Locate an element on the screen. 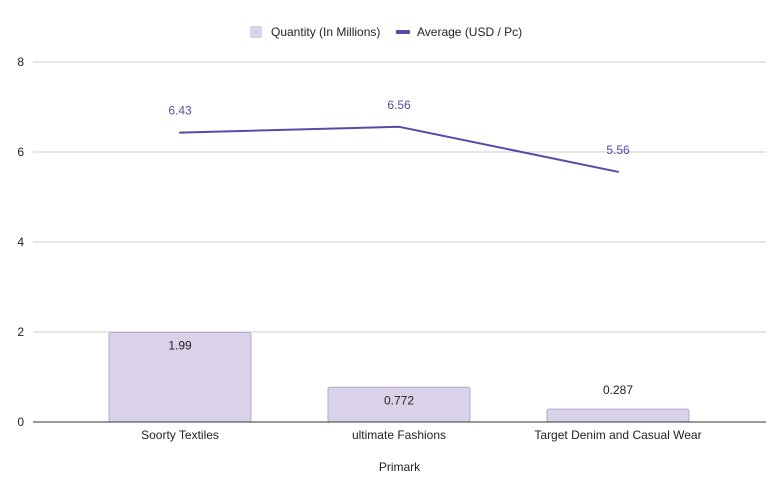 This screenshot has width=770, height=499. y-tick-label: 2 is located at coordinates (20, 332).